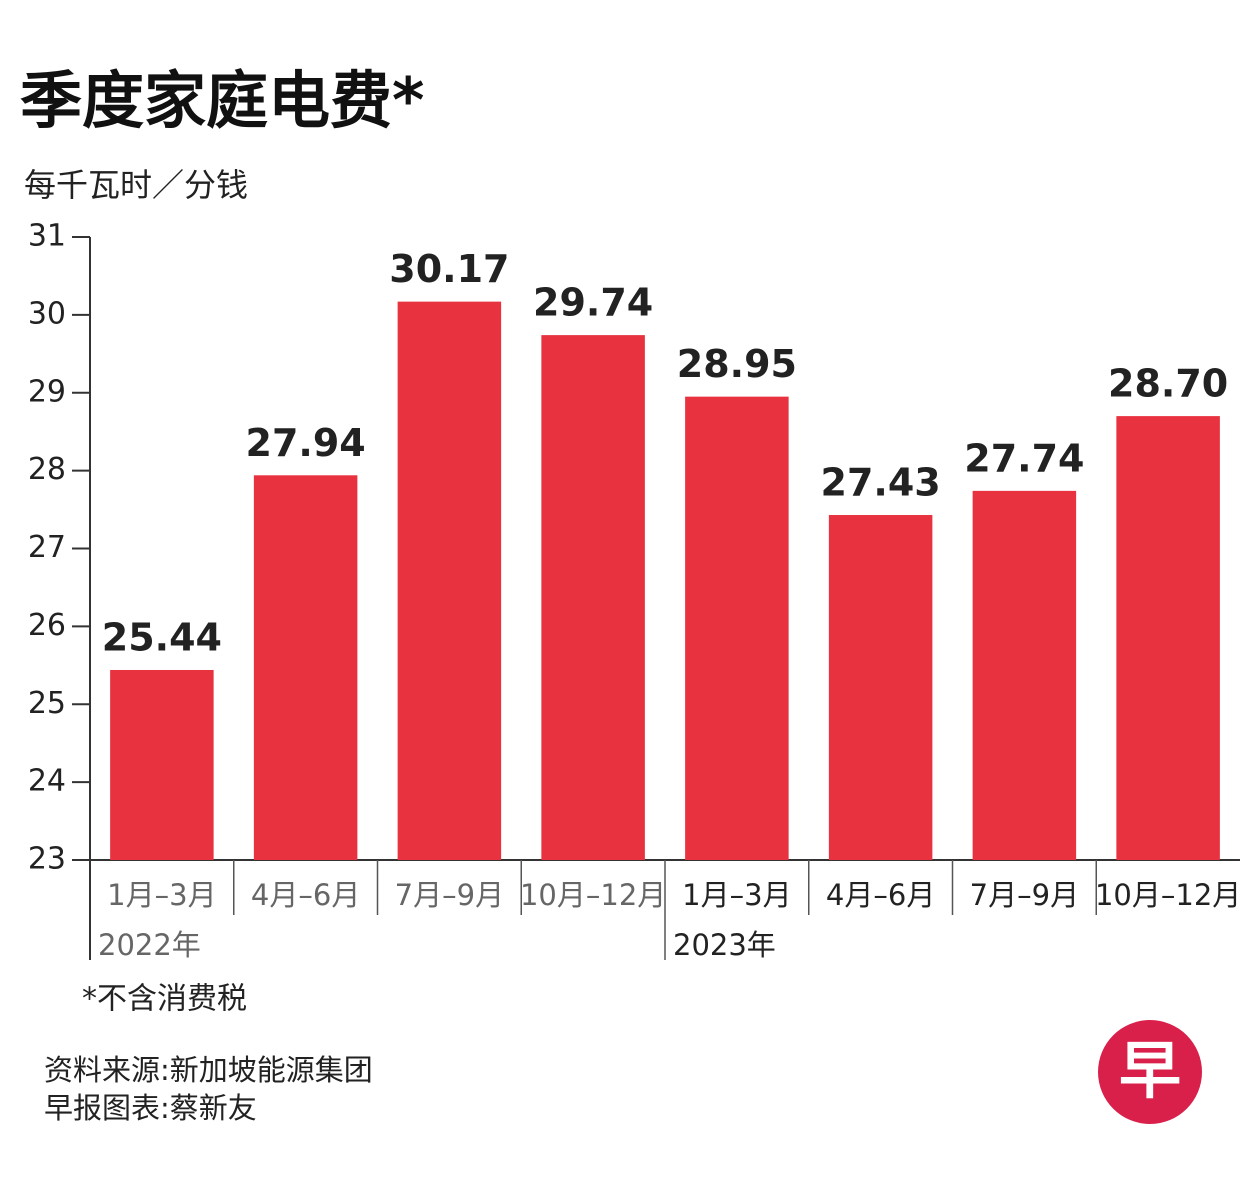 The image size is (1251, 1179). I want to click on group-label: 2023年, so click(724, 945).